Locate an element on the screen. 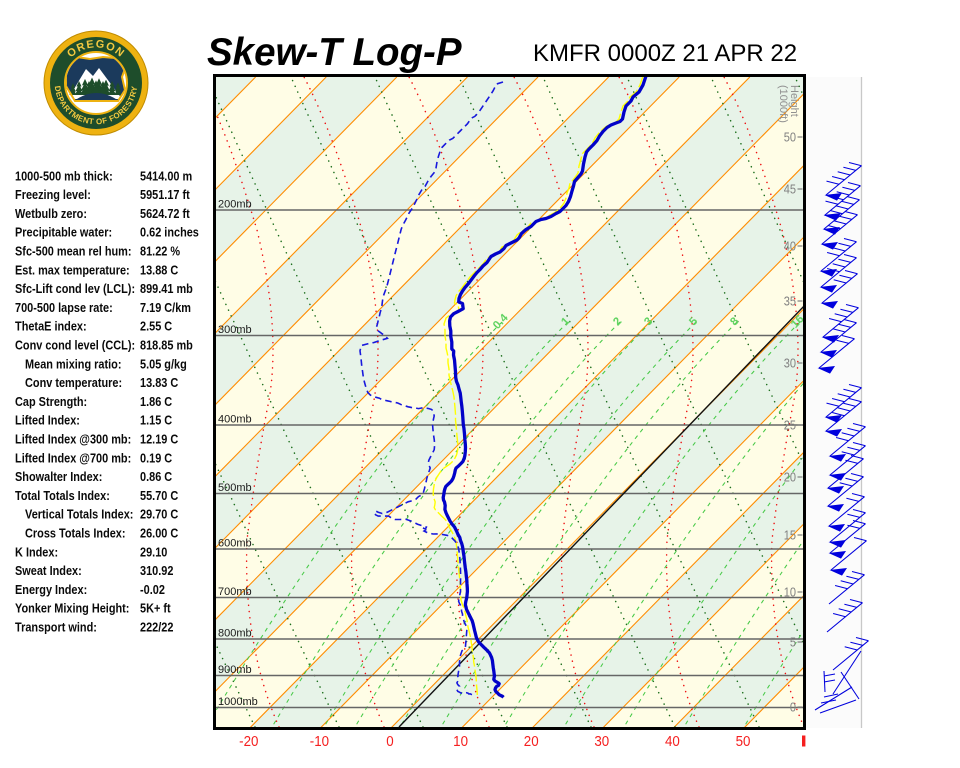 This screenshot has height=768, width=960. svg-text: 310.92 is located at coordinates (157, 570).